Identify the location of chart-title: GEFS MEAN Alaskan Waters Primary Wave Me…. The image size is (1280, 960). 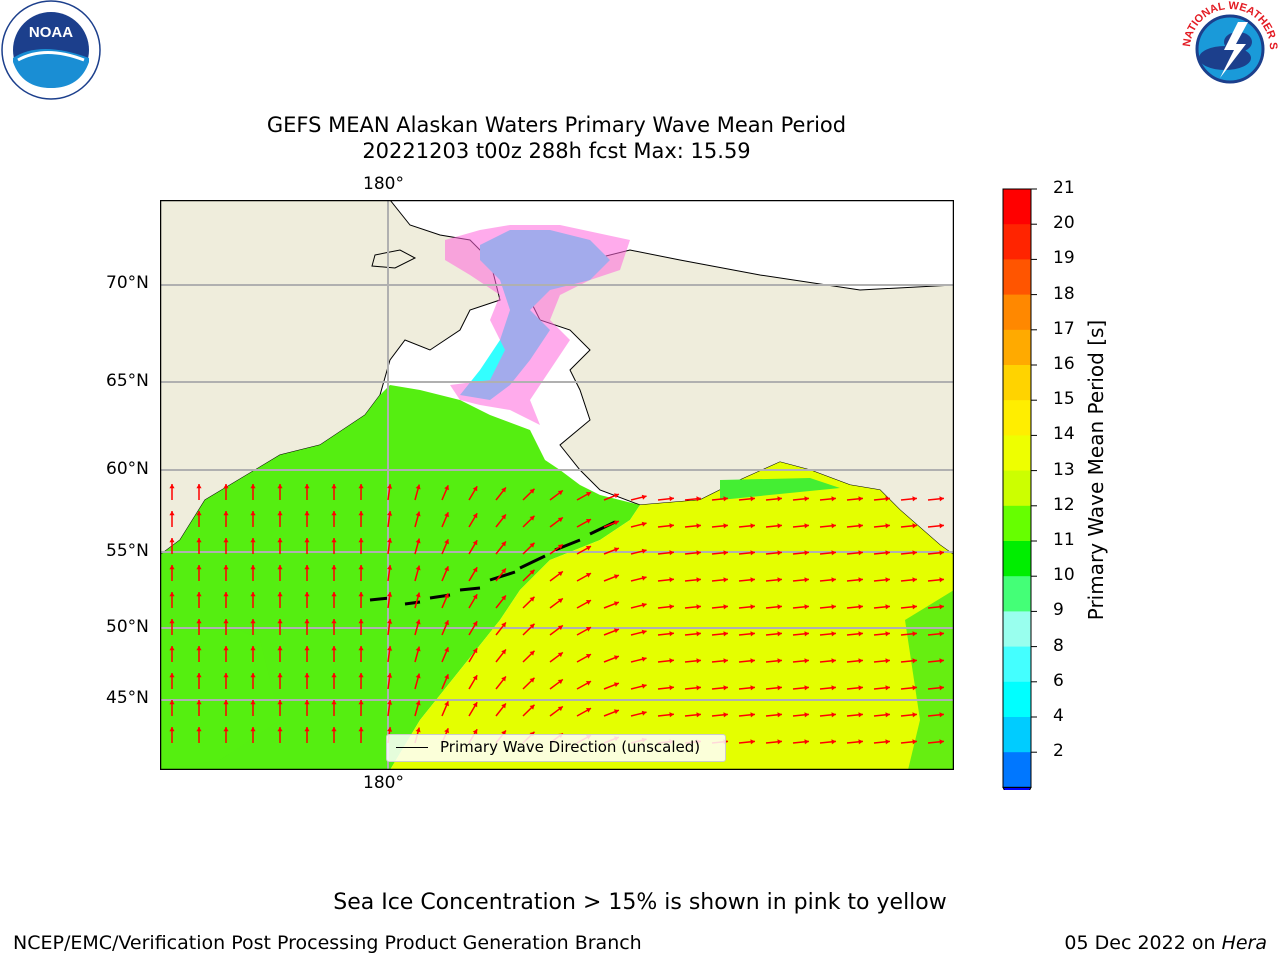
(556, 125).